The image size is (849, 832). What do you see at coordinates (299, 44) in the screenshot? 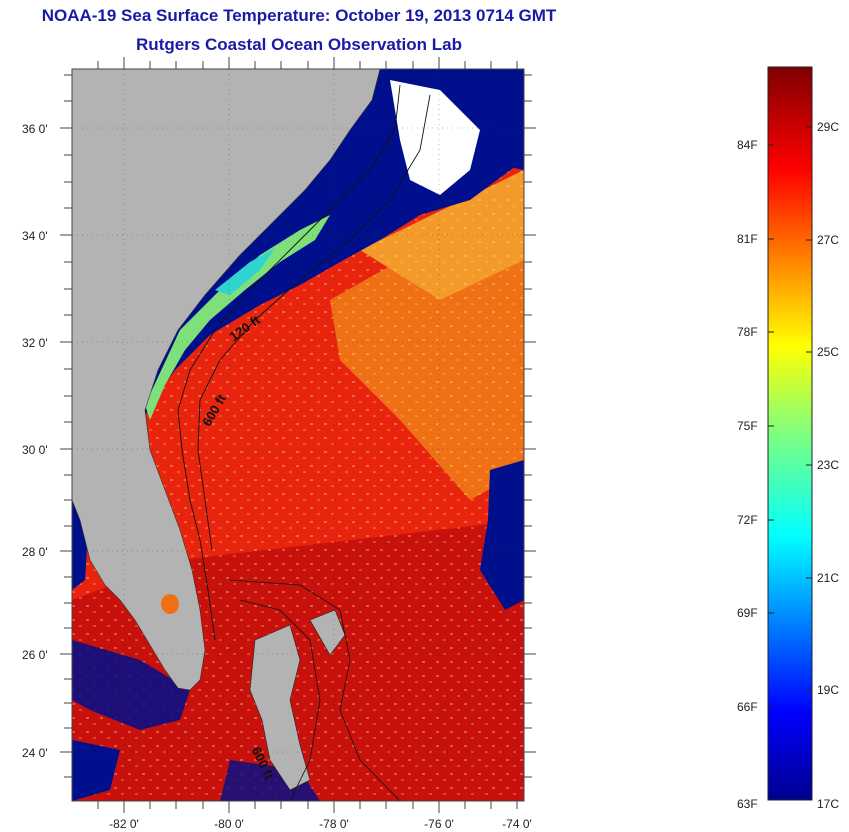
I see `map-subtitle: Rutgers Coastal Ocean Observation Lab` at bounding box center [299, 44].